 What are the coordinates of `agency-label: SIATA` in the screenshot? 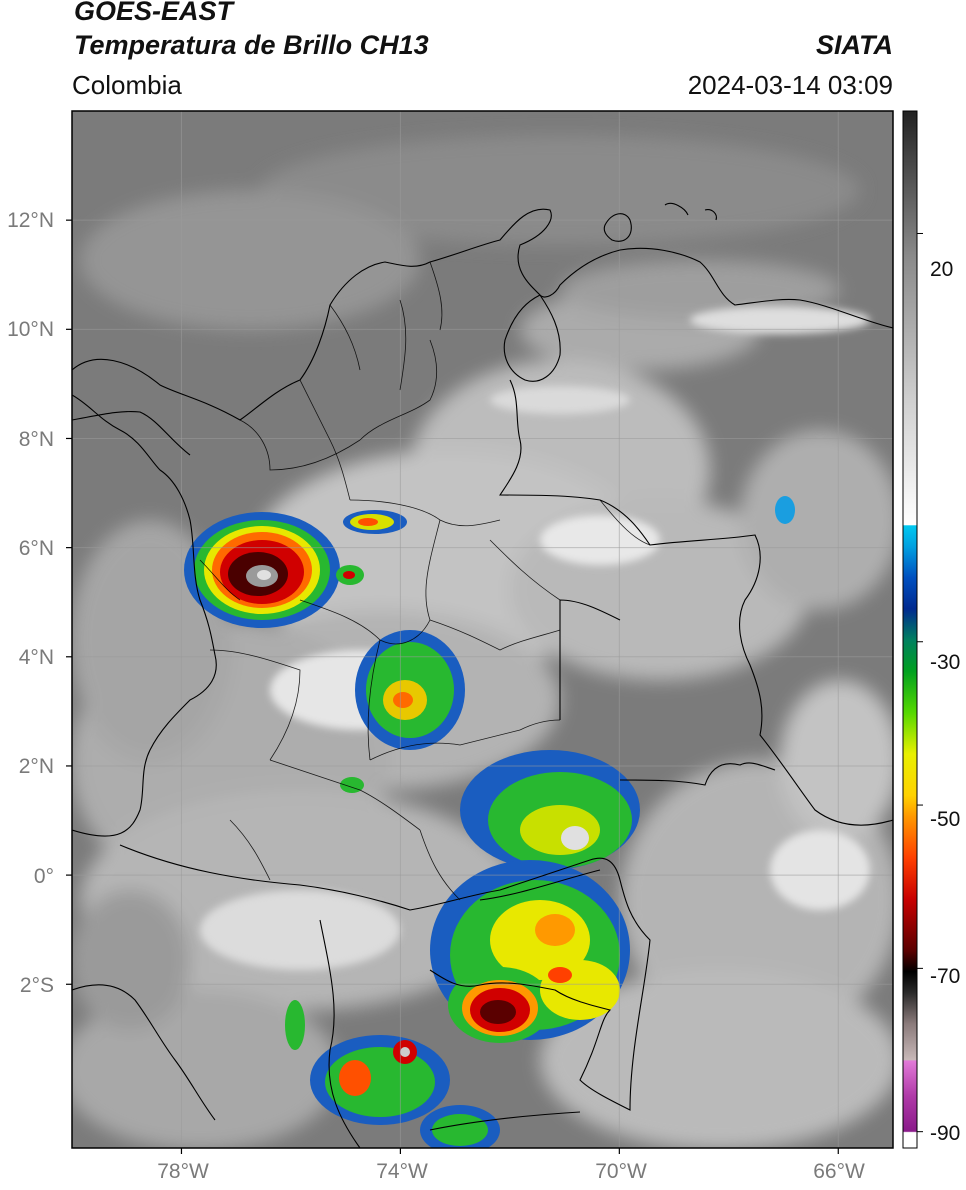 It's located at (854, 45).